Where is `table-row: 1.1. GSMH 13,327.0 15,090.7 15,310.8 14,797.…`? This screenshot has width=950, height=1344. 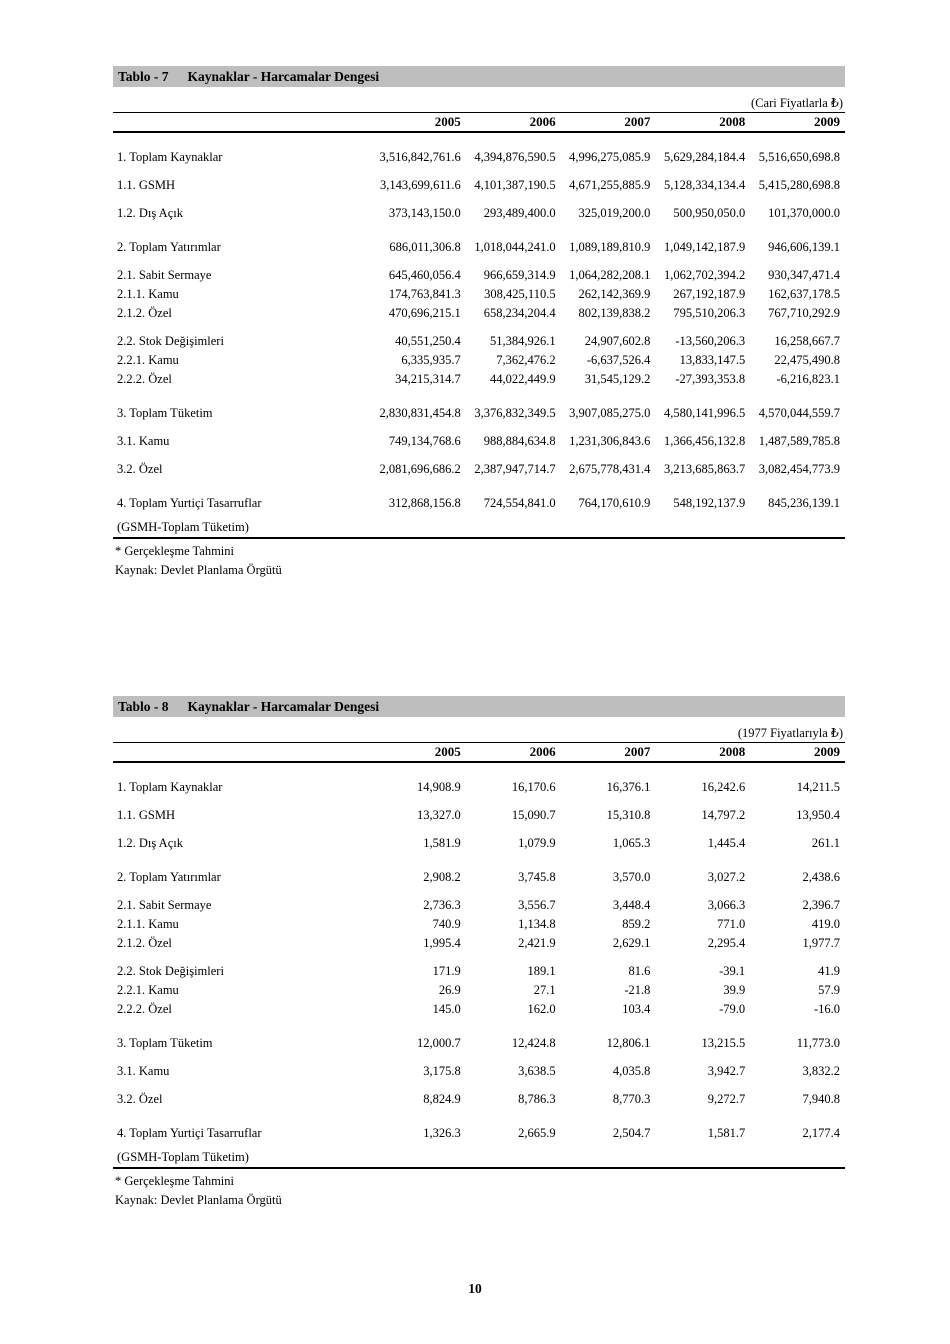
table-row: 1.1. GSMH 13,327.0 15,090.7 15,310.8 14,797.… is located at coordinates (479, 815).